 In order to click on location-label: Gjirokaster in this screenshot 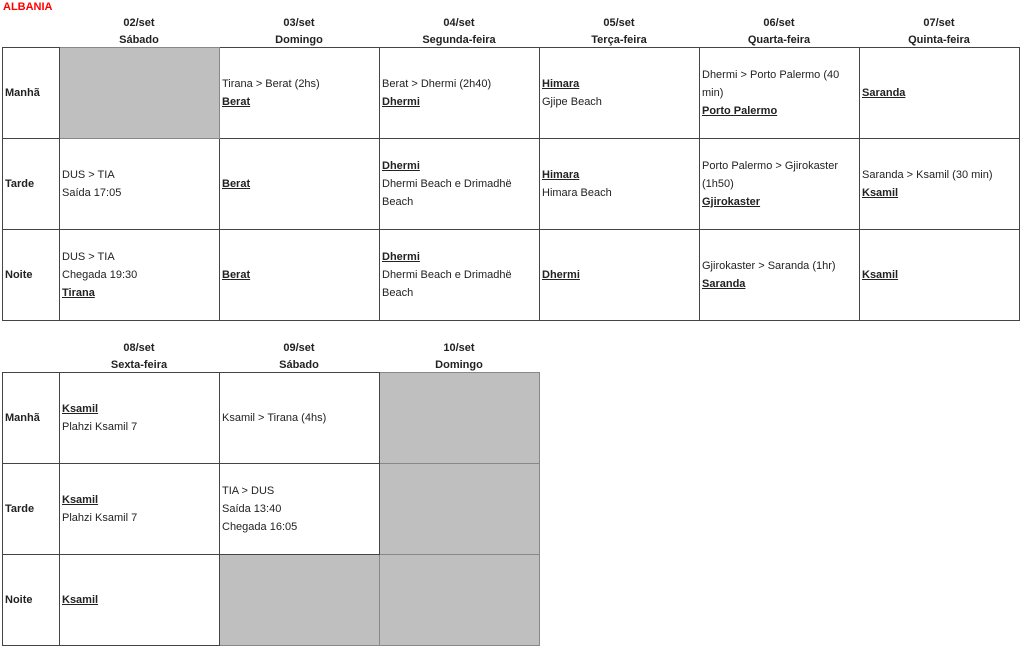, I will do `click(731, 202)`.